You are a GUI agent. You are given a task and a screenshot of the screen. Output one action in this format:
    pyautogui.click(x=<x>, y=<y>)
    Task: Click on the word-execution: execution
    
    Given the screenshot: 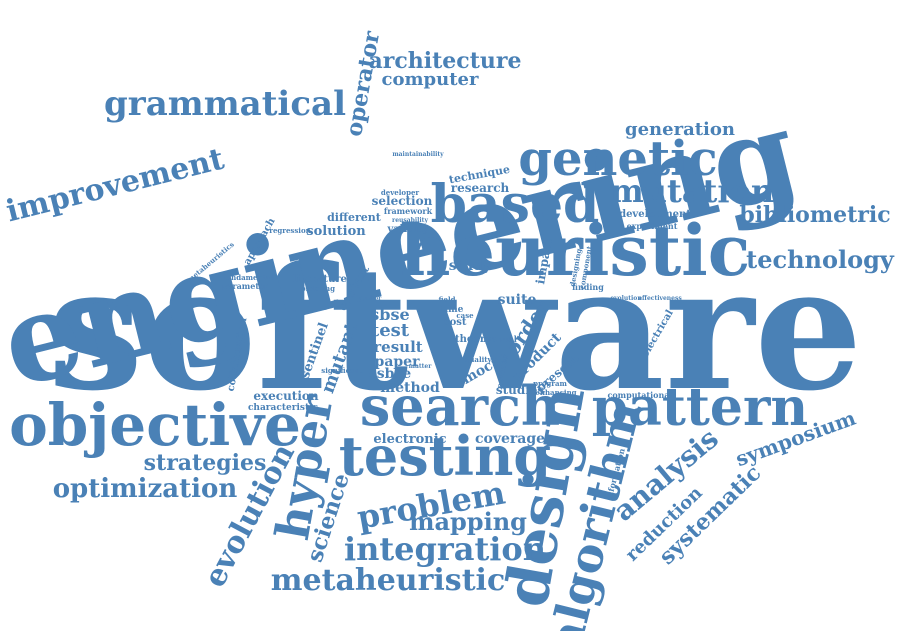 What is the action you would take?
    pyautogui.click(x=286, y=396)
    